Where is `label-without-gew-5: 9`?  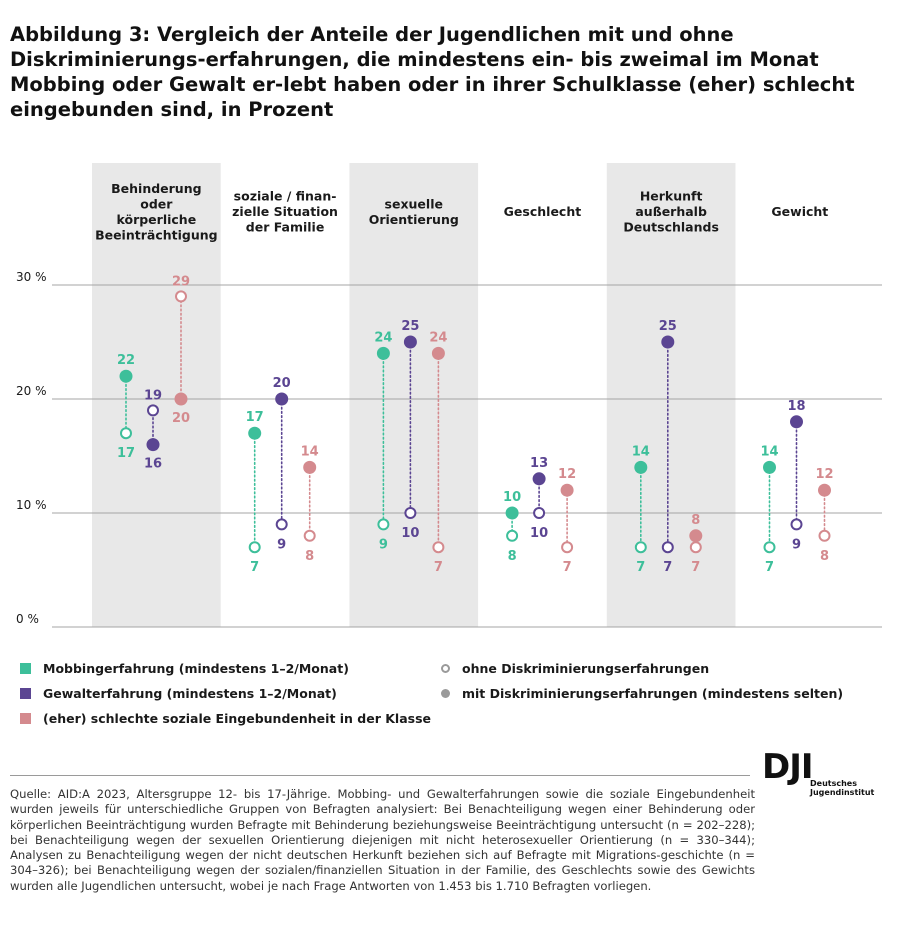 label-without-gew-5: 9 is located at coordinates (796, 544).